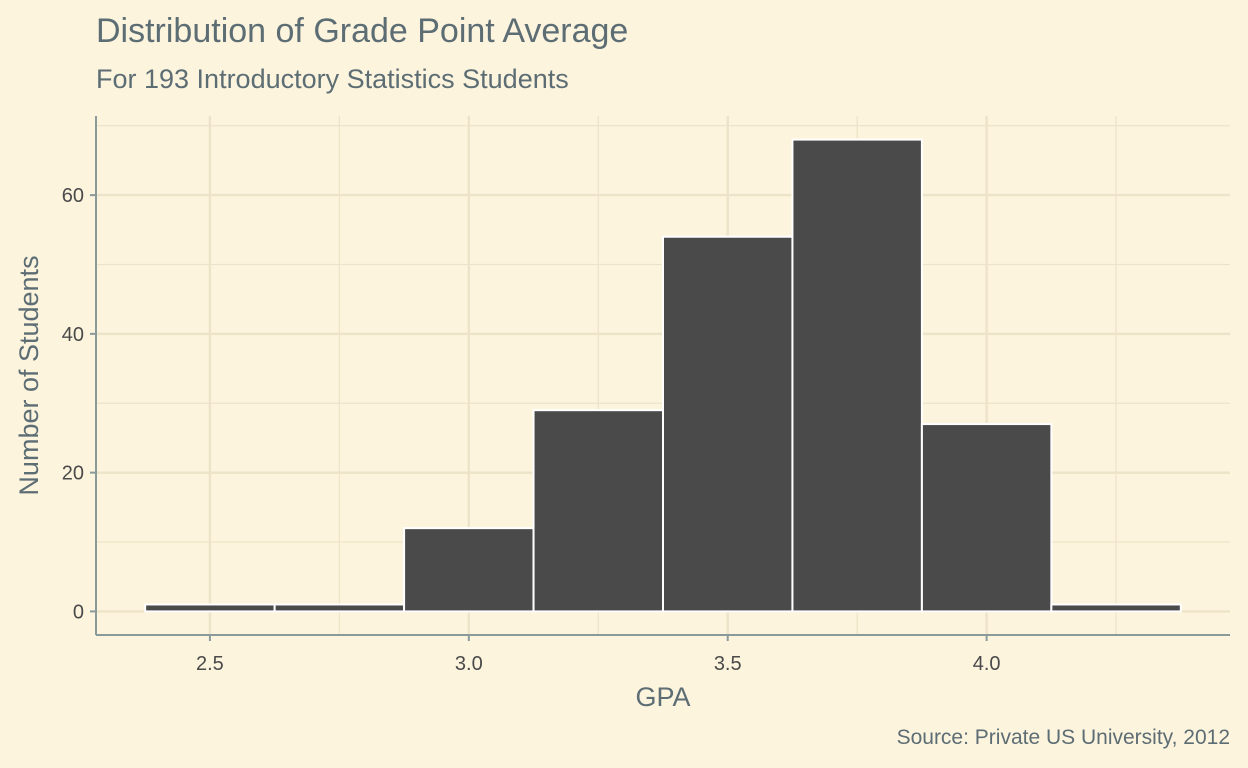 This screenshot has height=768, width=1248. What do you see at coordinates (1063, 737) in the screenshot?
I see `chart-caption: Source: Private US University, 2012` at bounding box center [1063, 737].